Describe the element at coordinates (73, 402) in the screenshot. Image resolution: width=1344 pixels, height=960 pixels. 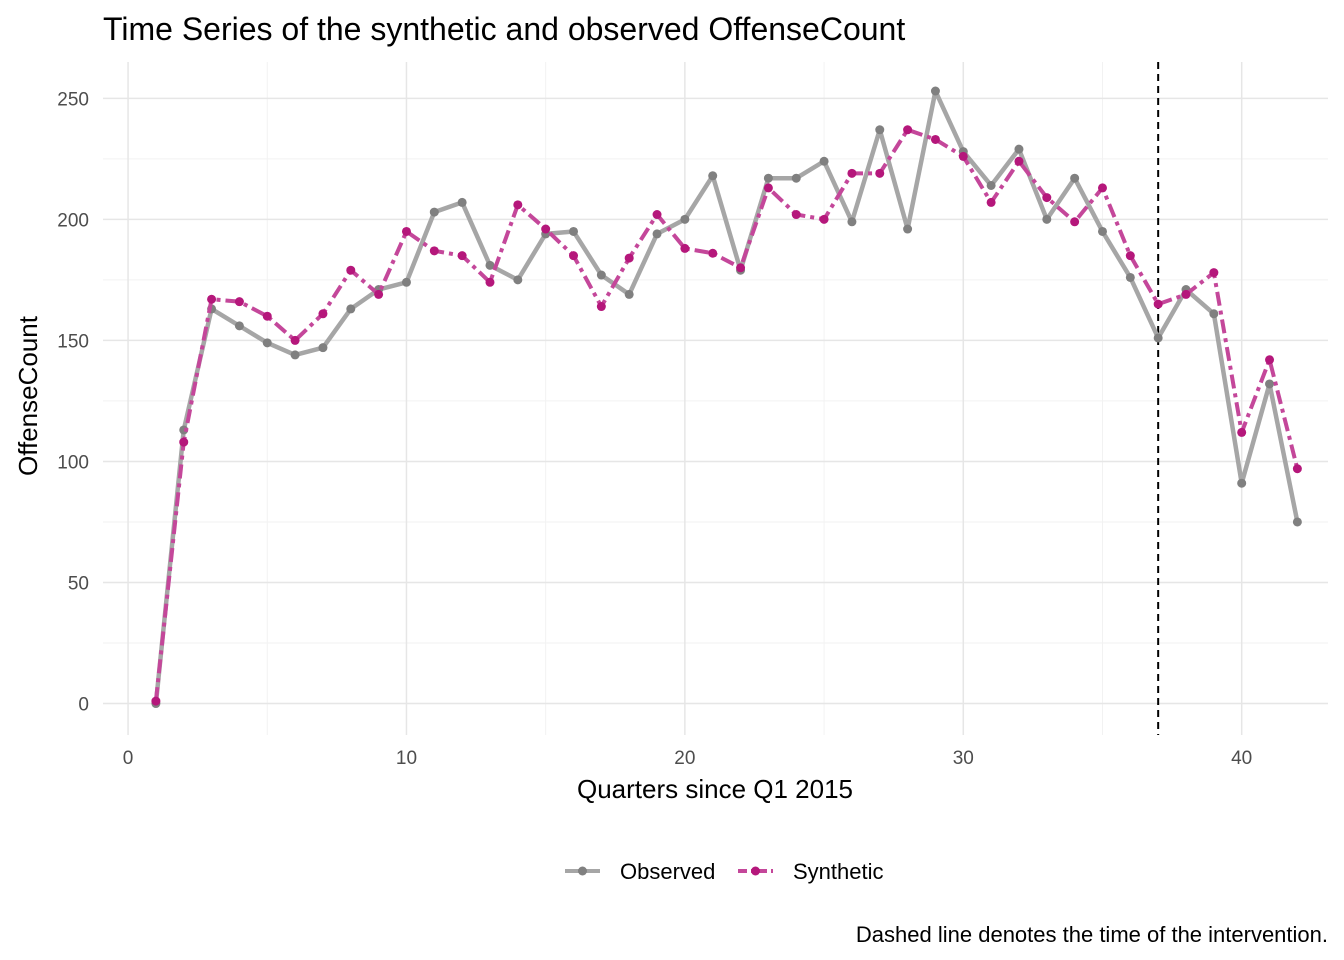
I see `y-axis-ticks: 0 50 100 150 200 250` at that location.